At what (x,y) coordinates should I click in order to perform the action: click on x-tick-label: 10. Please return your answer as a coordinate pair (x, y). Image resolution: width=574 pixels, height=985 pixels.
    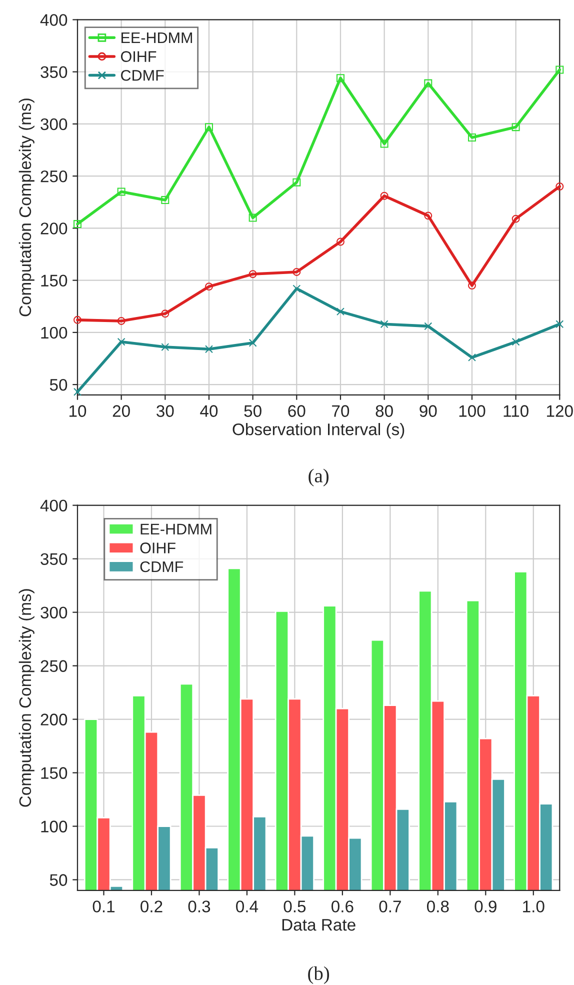
    Looking at the image, I should click on (77, 411).